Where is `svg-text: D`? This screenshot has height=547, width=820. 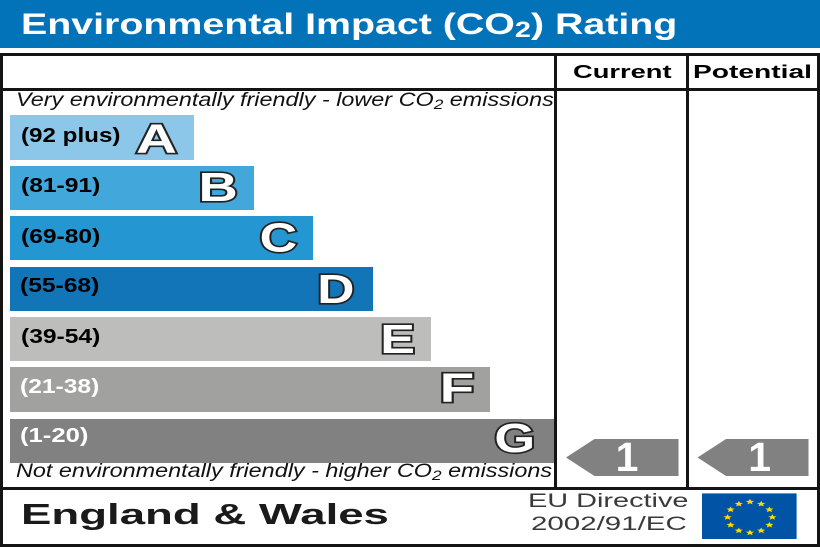
svg-text: D is located at coordinates (335, 289).